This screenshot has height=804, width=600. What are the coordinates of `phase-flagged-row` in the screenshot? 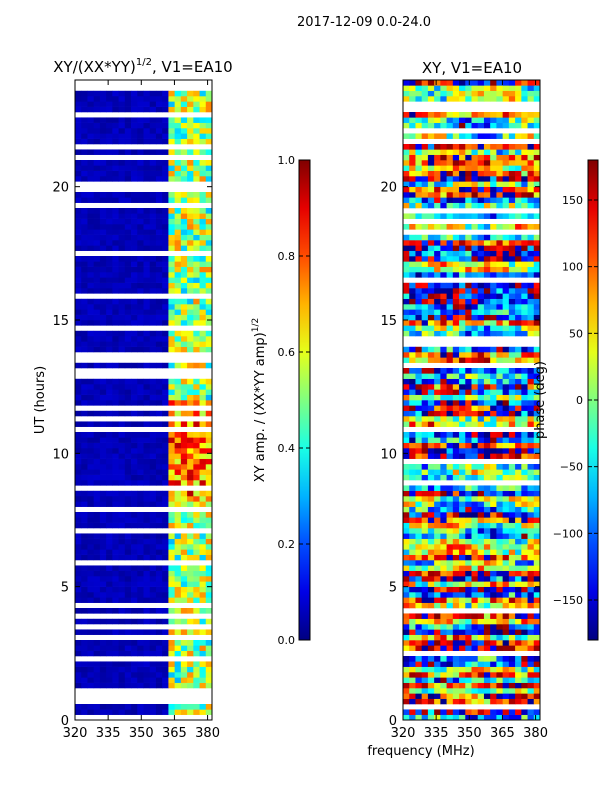 It's located at (471, 461).